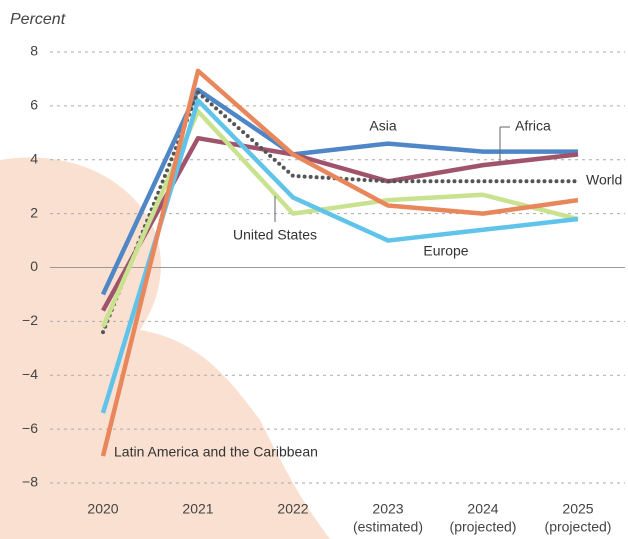 This screenshot has width=628, height=539. I want to click on x-tick-label: 2025, so click(577, 509).